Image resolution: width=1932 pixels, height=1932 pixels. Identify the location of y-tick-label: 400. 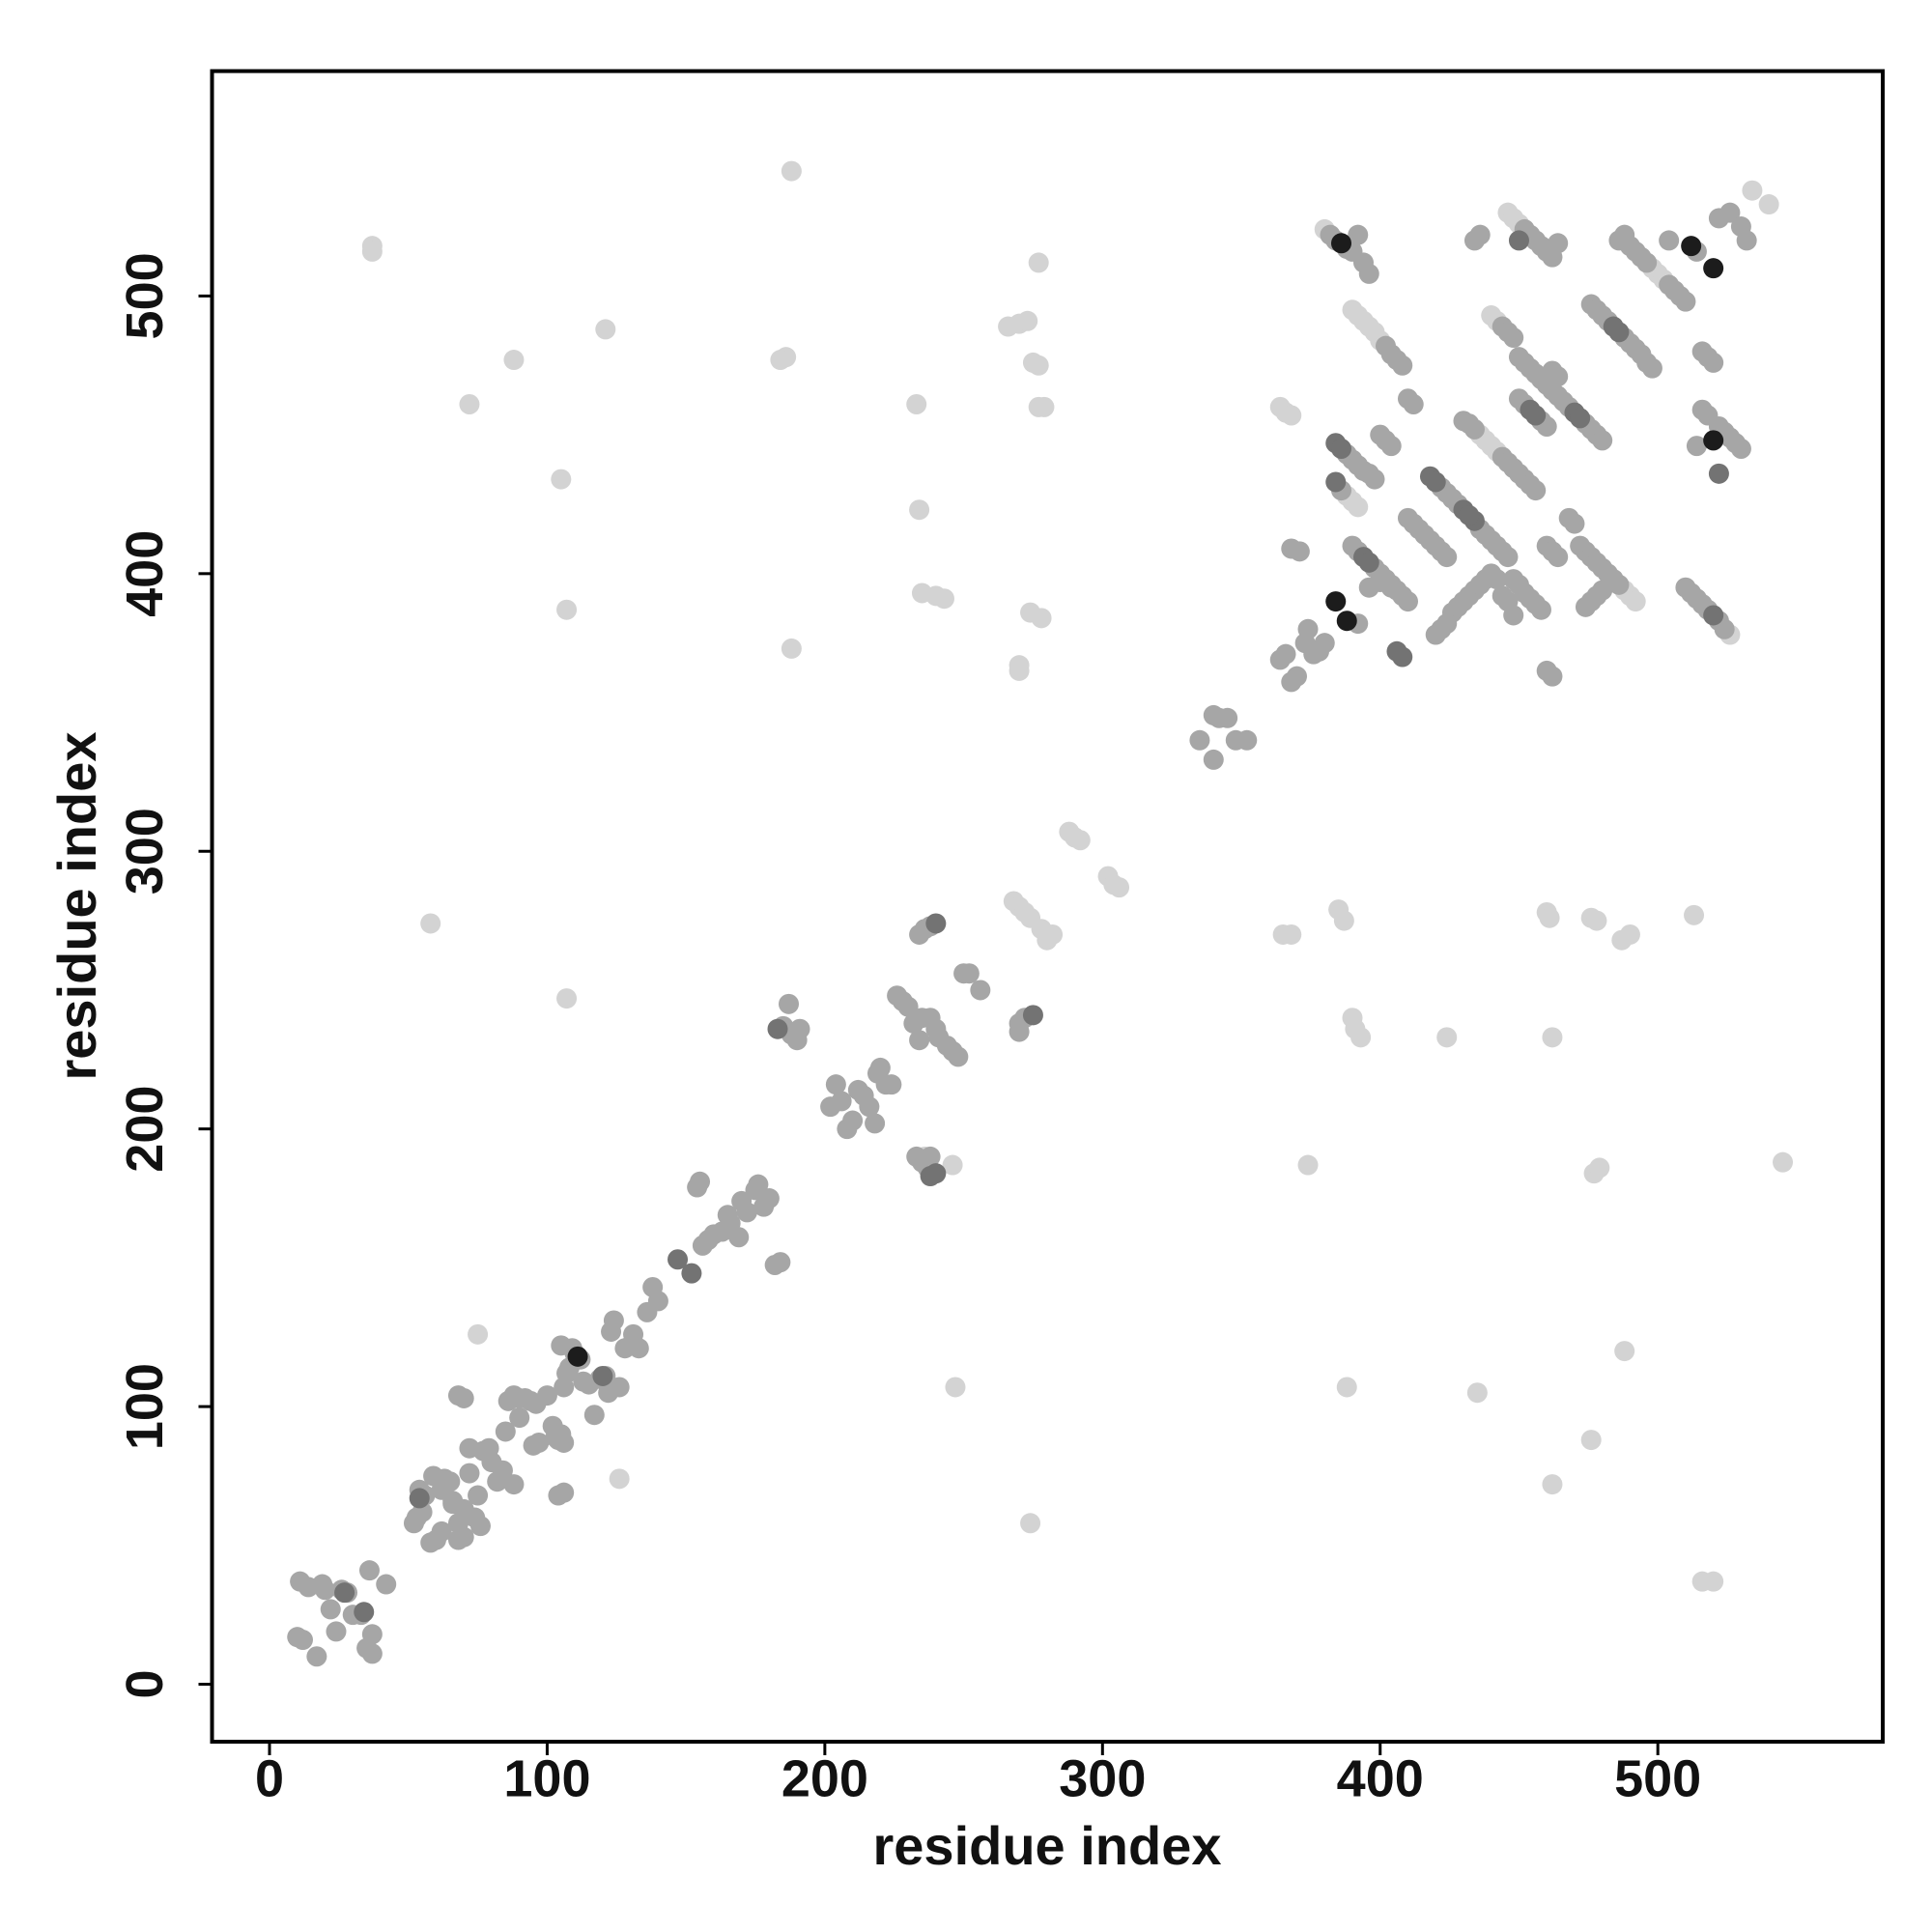
(145, 573).